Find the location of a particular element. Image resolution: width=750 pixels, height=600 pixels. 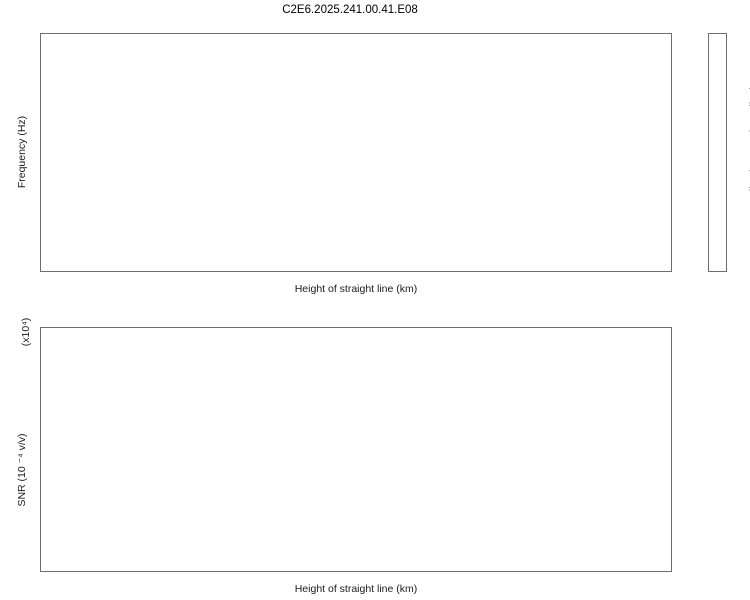

snr-y-axis-exponent: (x10⁴) is located at coordinates (26, 332).